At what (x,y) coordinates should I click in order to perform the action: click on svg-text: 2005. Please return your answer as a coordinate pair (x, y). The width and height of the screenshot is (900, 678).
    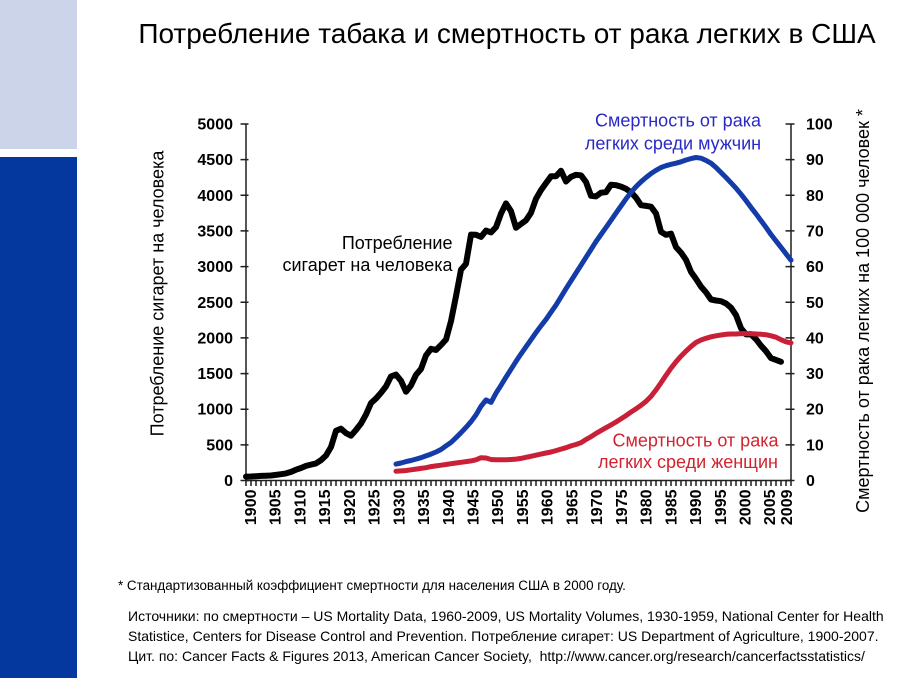
    Looking at the image, I should click on (770, 507).